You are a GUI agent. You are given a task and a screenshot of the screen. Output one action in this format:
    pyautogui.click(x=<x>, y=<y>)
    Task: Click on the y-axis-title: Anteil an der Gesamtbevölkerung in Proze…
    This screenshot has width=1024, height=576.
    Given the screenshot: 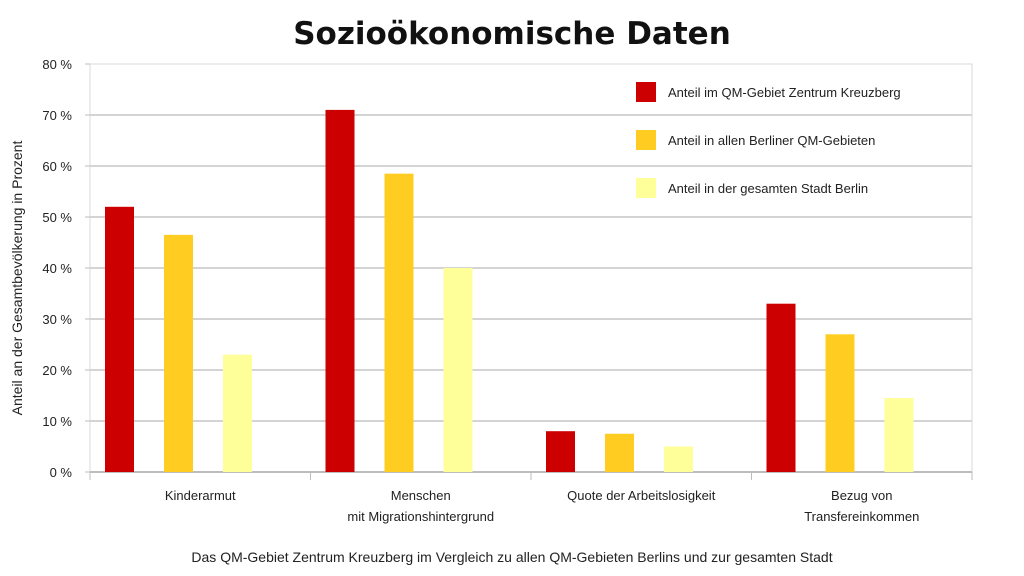 What is the action you would take?
    pyautogui.click(x=17, y=278)
    